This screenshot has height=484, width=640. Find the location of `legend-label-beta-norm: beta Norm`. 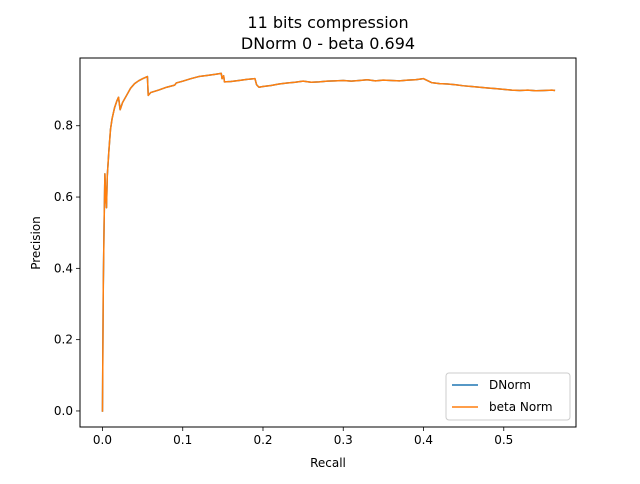

legend-label-beta-norm: beta Norm is located at coordinates (521, 407).